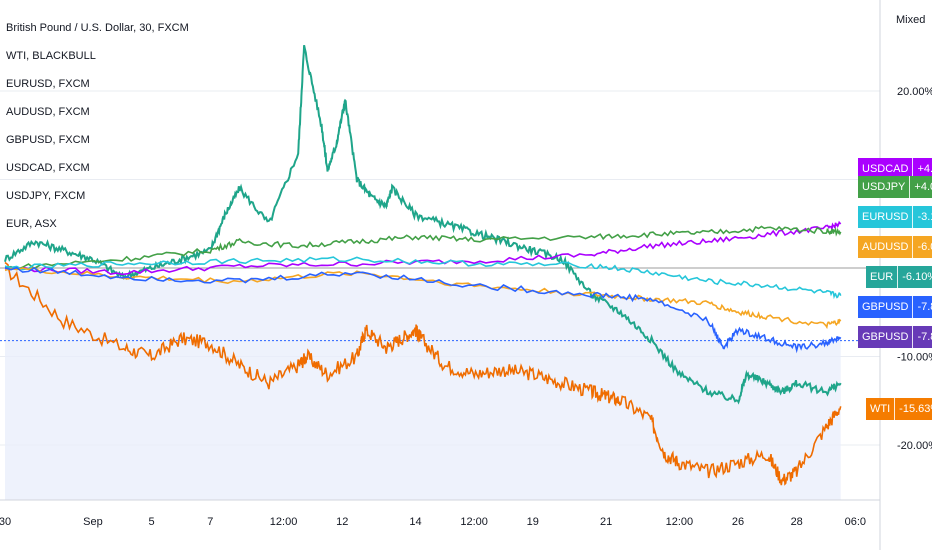 The image size is (932, 550). I want to click on x-tick-label: 5, so click(152, 522).